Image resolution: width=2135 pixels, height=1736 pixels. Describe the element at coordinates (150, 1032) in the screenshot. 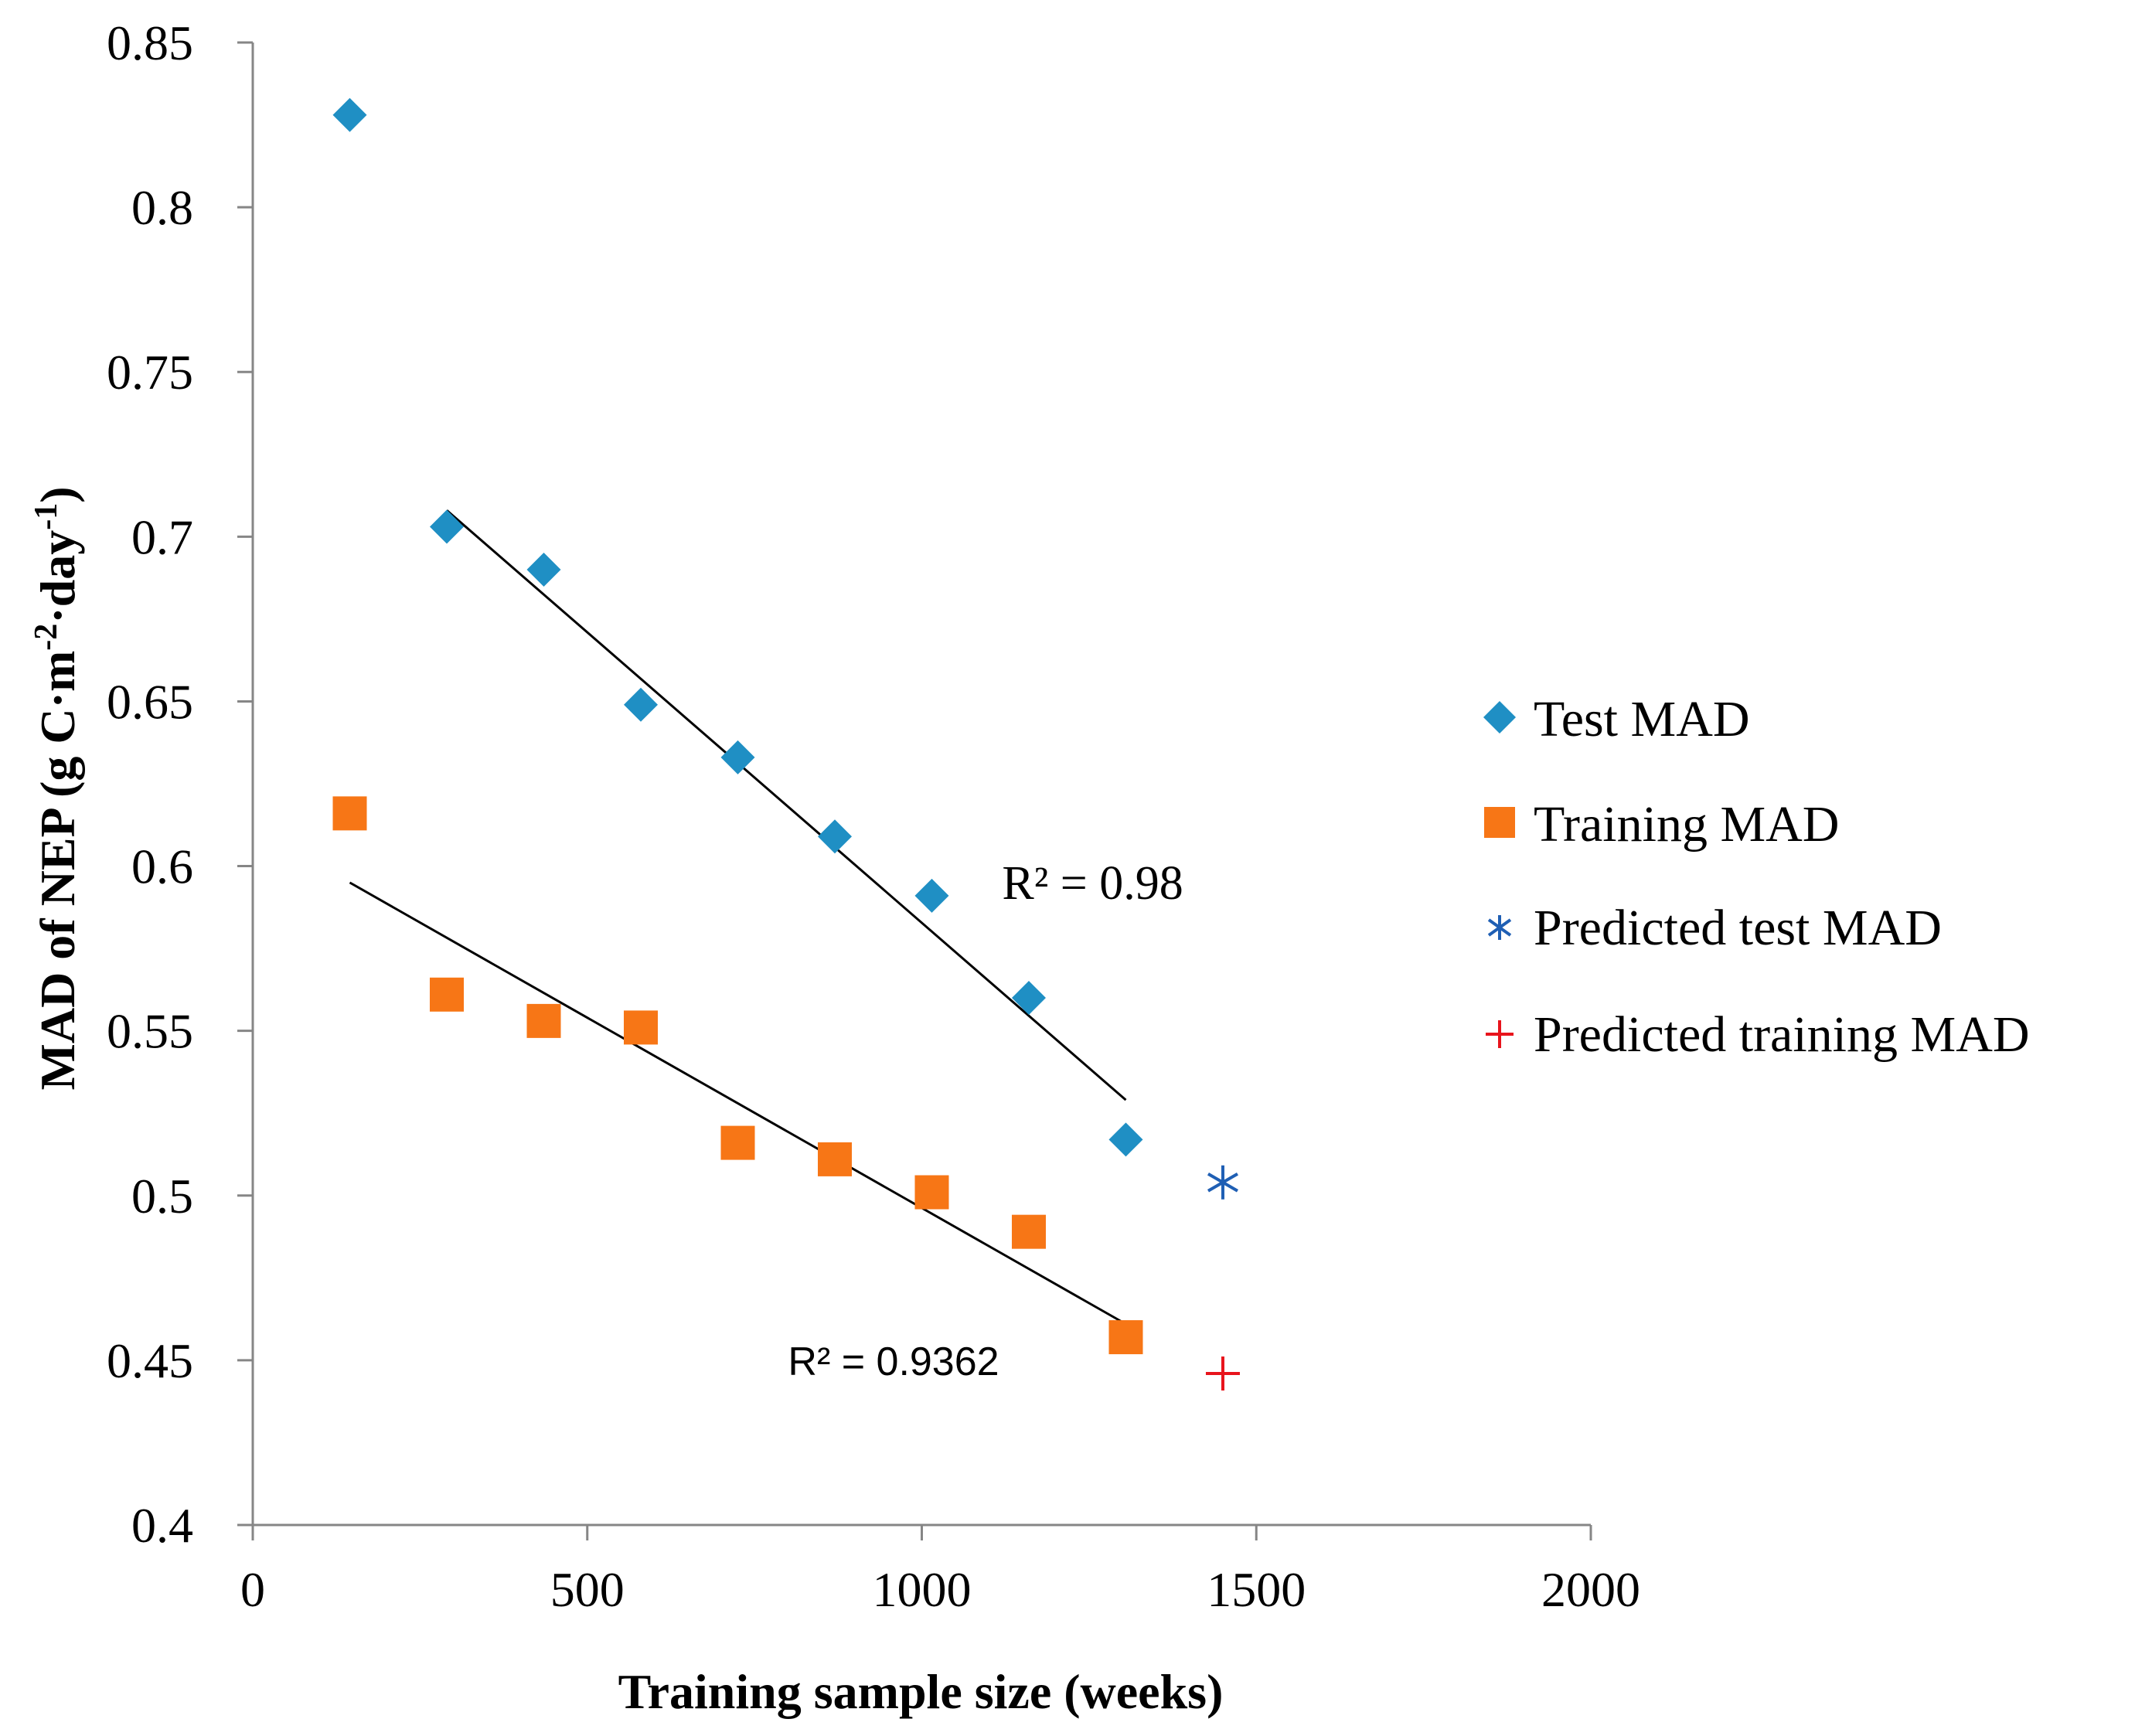

I see `y-tick-label: 0.55` at that location.